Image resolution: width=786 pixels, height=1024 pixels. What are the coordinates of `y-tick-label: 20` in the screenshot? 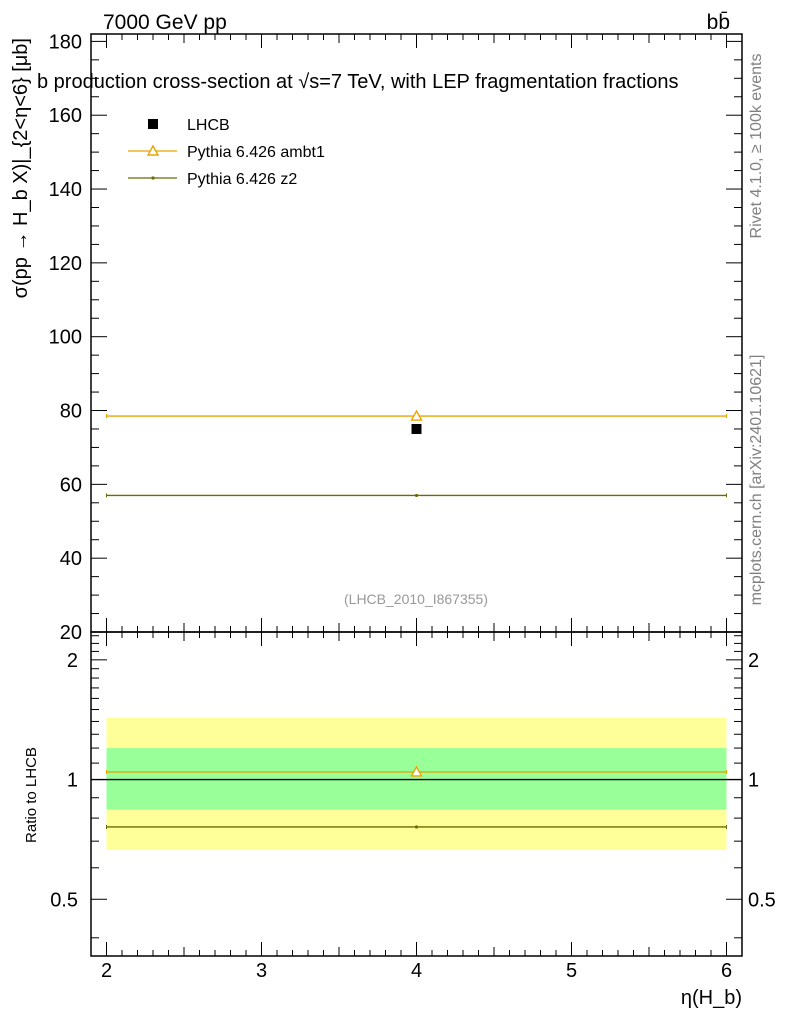 It's located at (71, 633).